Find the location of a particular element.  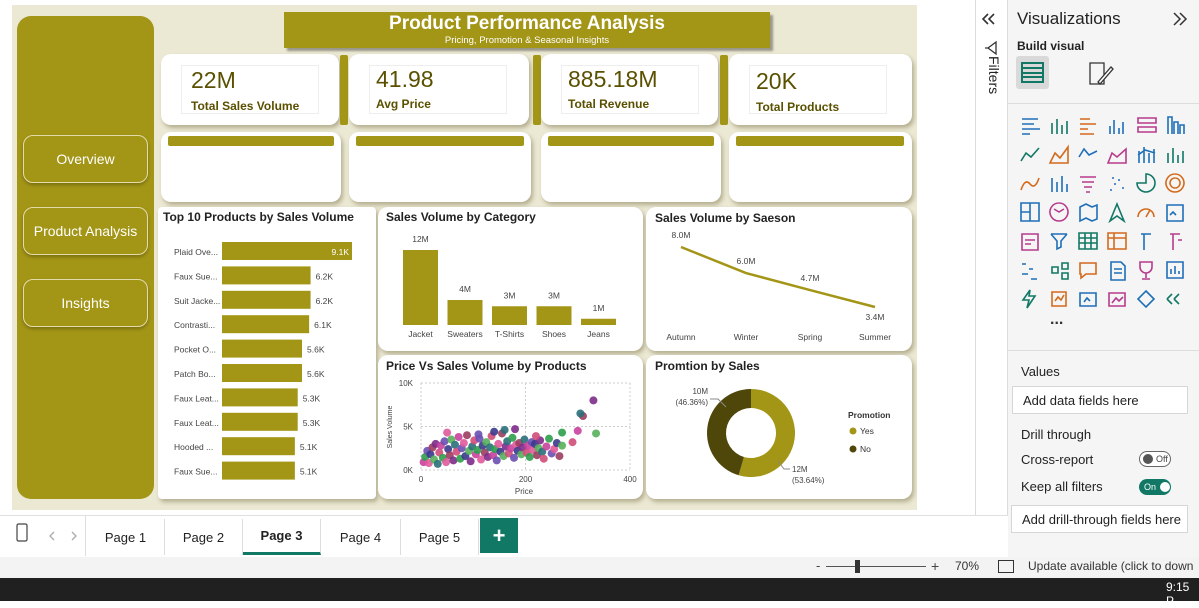

visual-type-24-icon is located at coordinates (1175, 212).